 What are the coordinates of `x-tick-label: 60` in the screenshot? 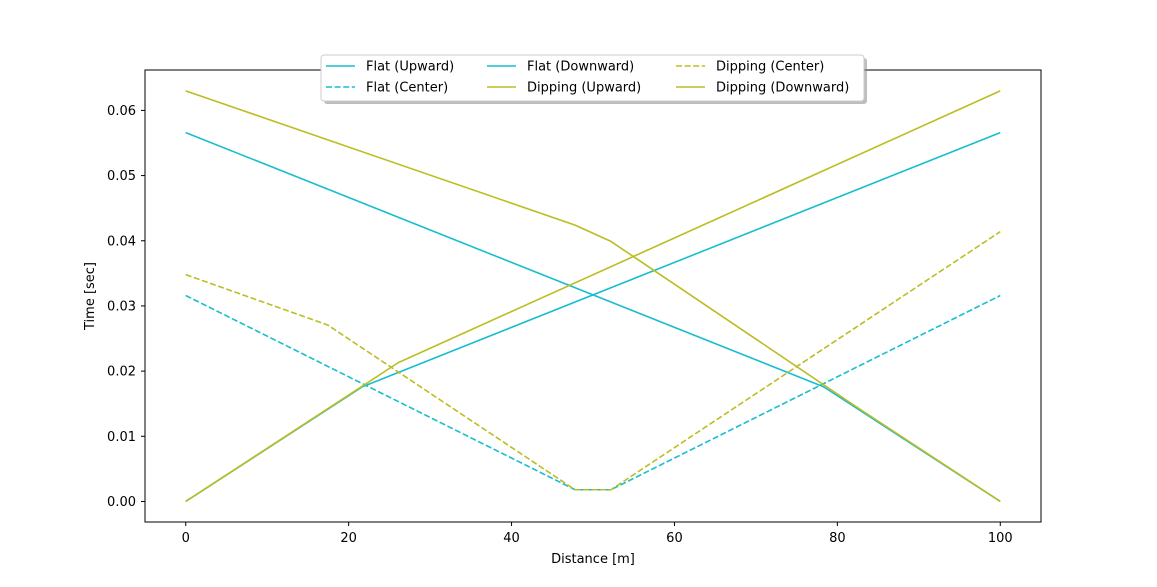 It's located at (674, 538).